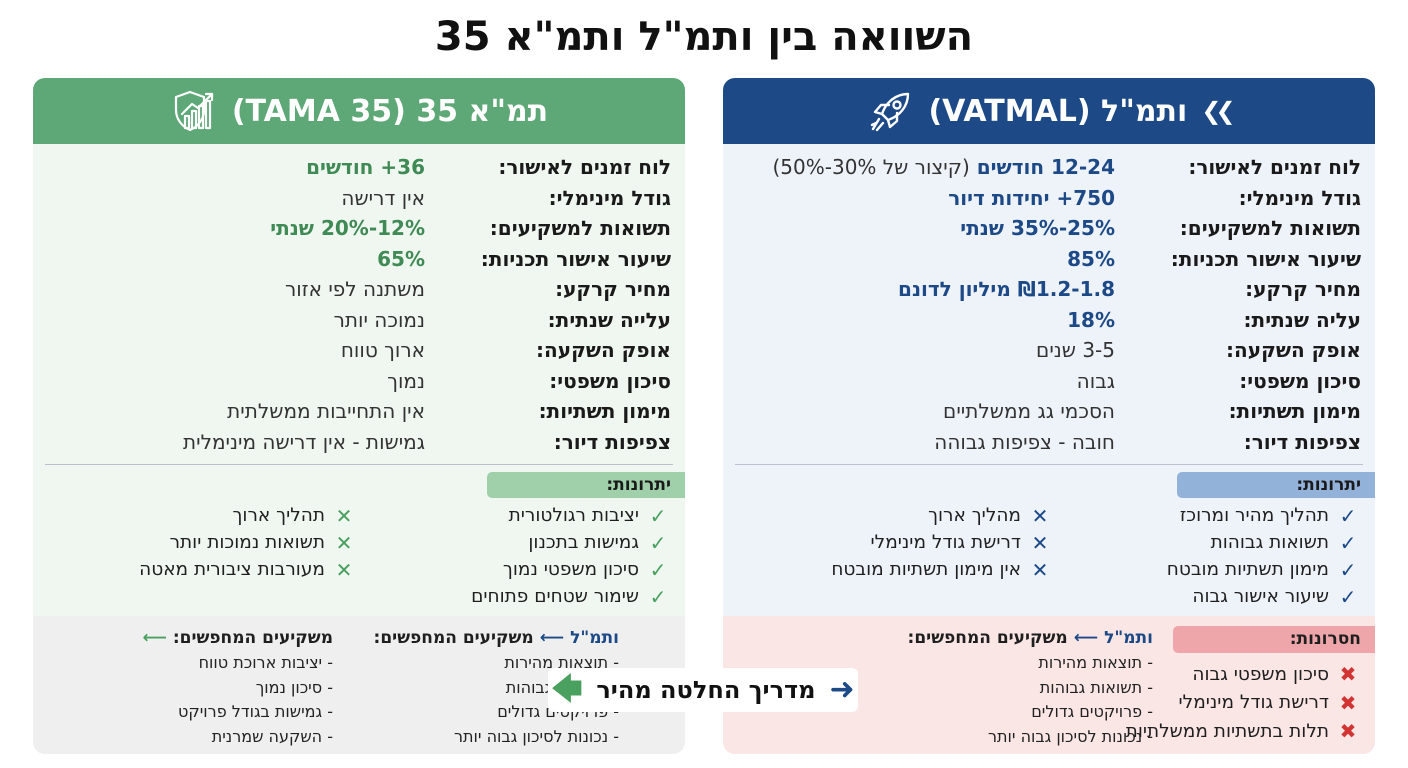 Image resolution: width=1408 pixels, height=768 pixels. I want to click on tama-divider, so click(359, 464).